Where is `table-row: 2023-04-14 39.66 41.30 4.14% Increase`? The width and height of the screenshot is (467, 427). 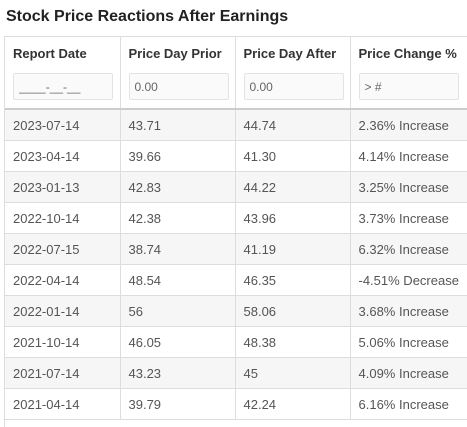
table-row: 2023-04-14 39.66 41.30 4.14% Increase is located at coordinates (236, 156).